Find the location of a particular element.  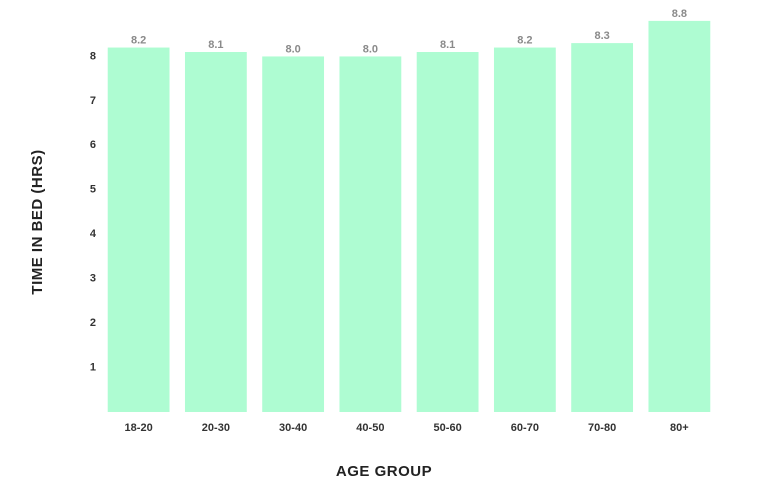

x-tick-label: 18-20 is located at coordinates (139, 428).